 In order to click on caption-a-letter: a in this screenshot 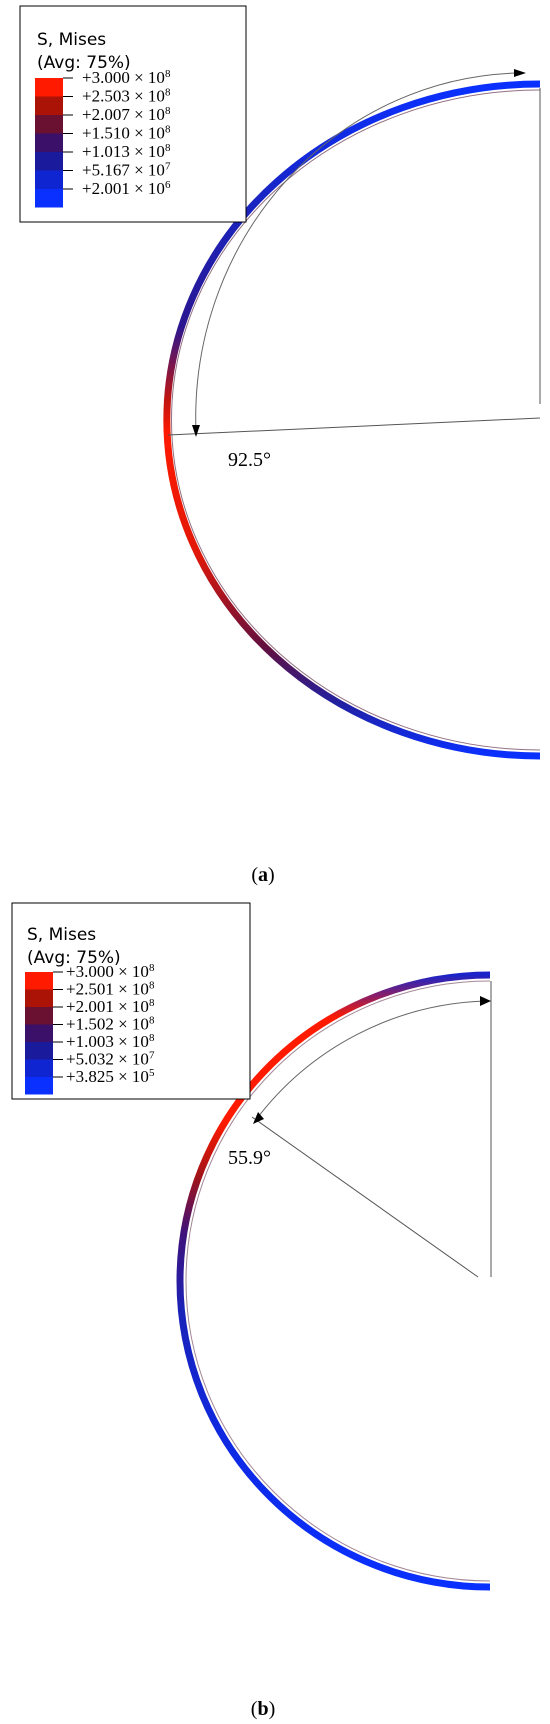, I will do `click(263, 875)`.